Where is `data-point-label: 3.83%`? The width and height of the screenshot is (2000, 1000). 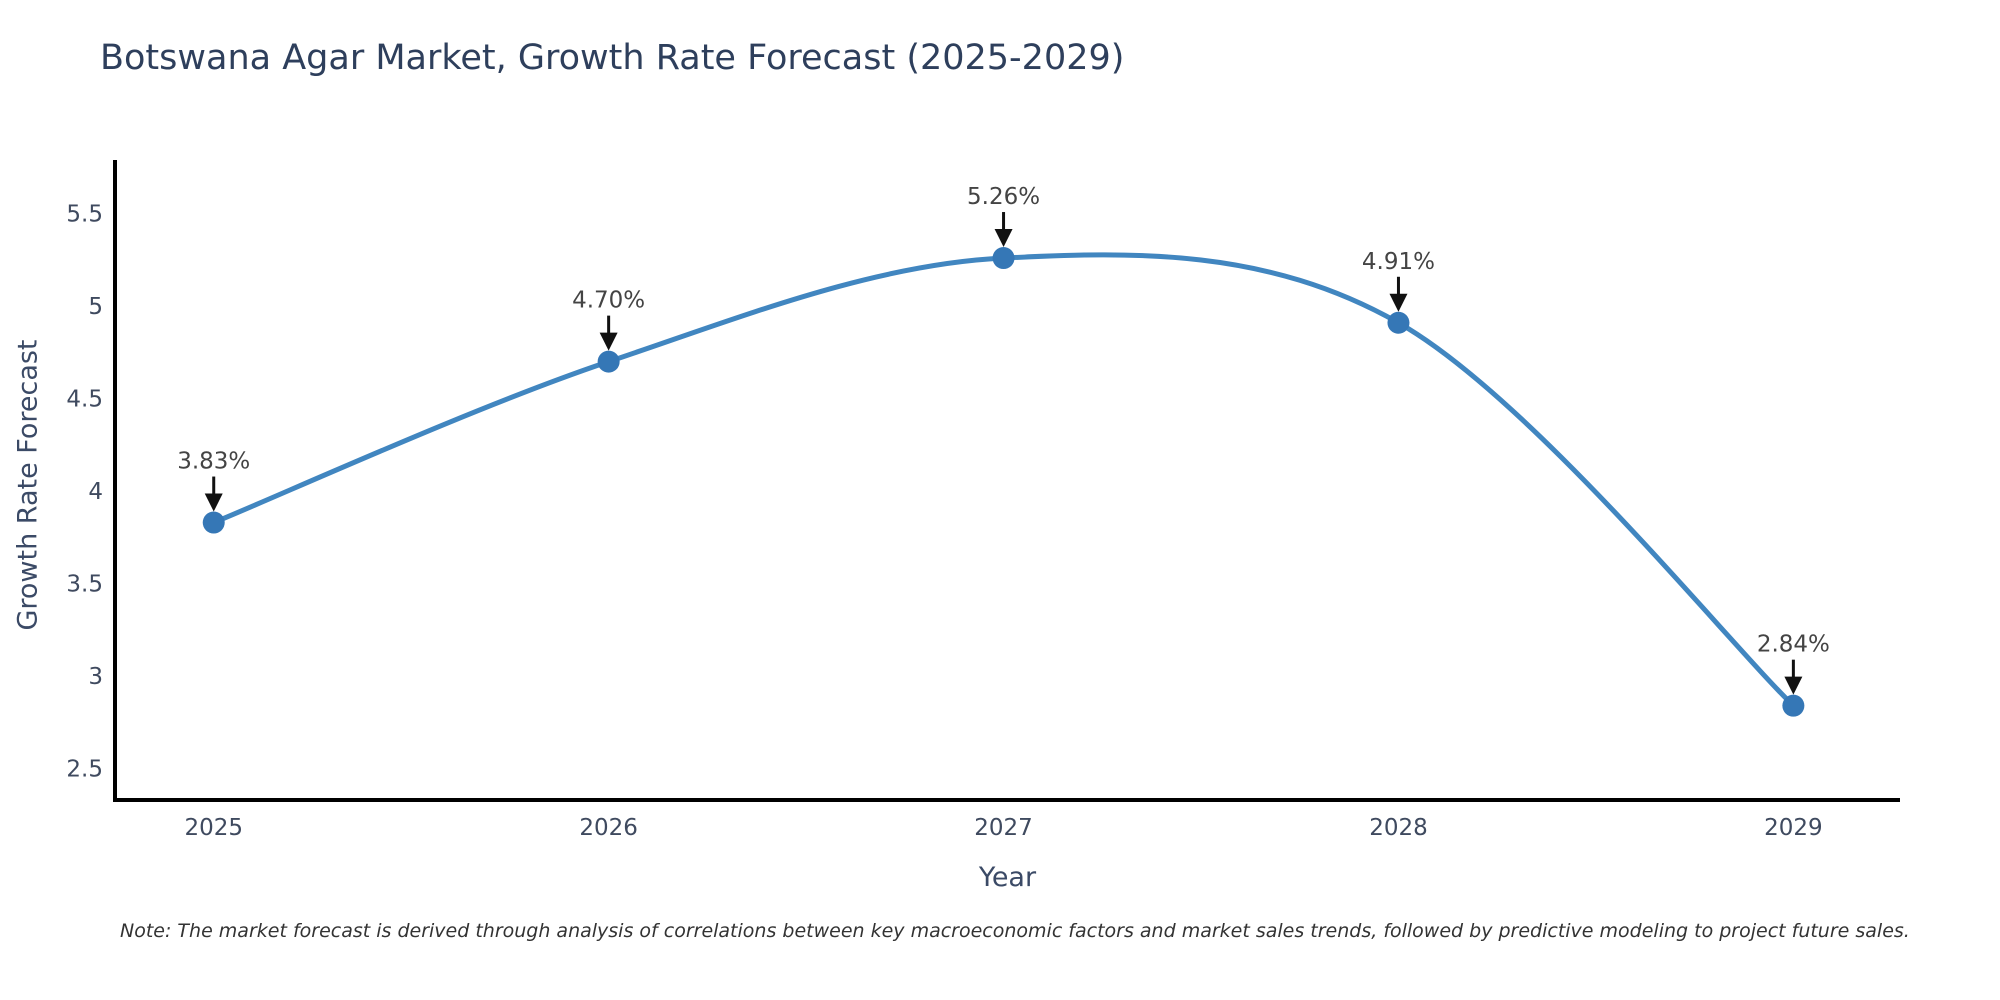 data-point-label: 3.83% is located at coordinates (213, 462).